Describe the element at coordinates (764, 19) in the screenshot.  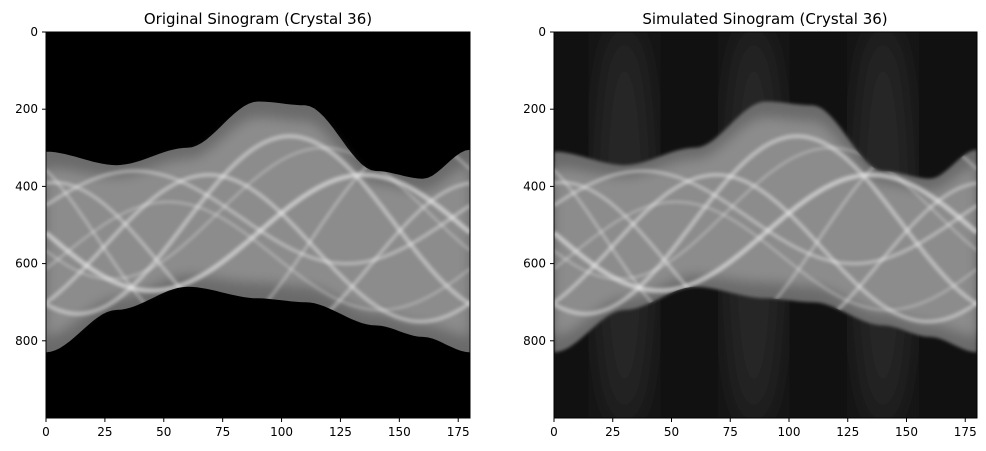
I see `chart-title: Simulated Sinogram (Crystal 36)` at that location.